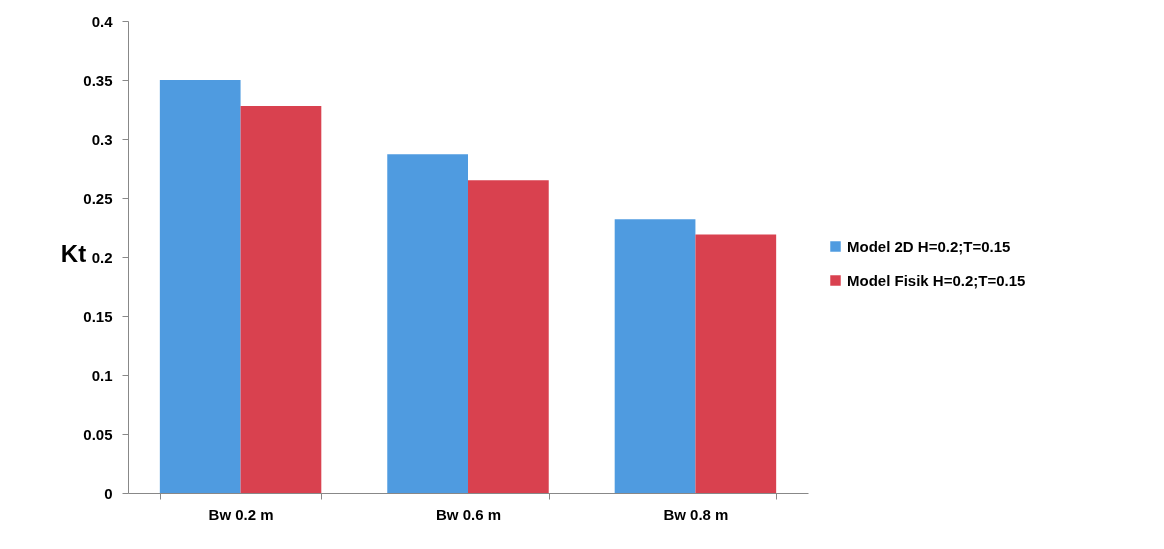 Image resolution: width=1164 pixels, height=549 pixels. What do you see at coordinates (98, 80) in the screenshot?
I see `y-tick-label: 0.35` at bounding box center [98, 80].